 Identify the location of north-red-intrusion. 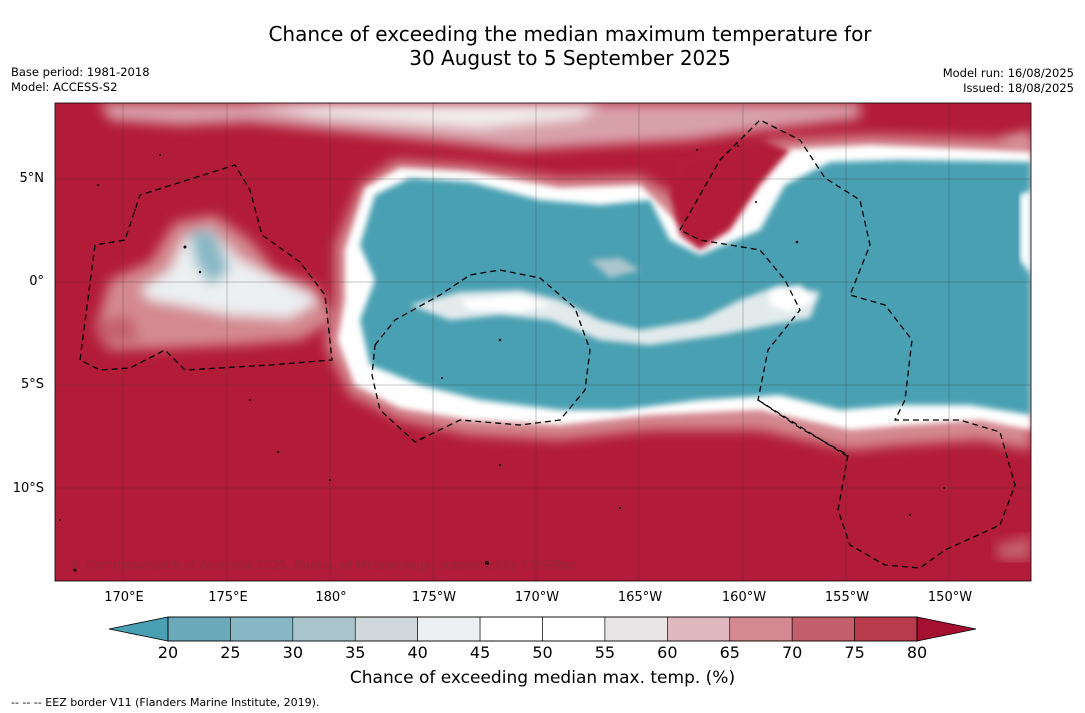
(730, 195).